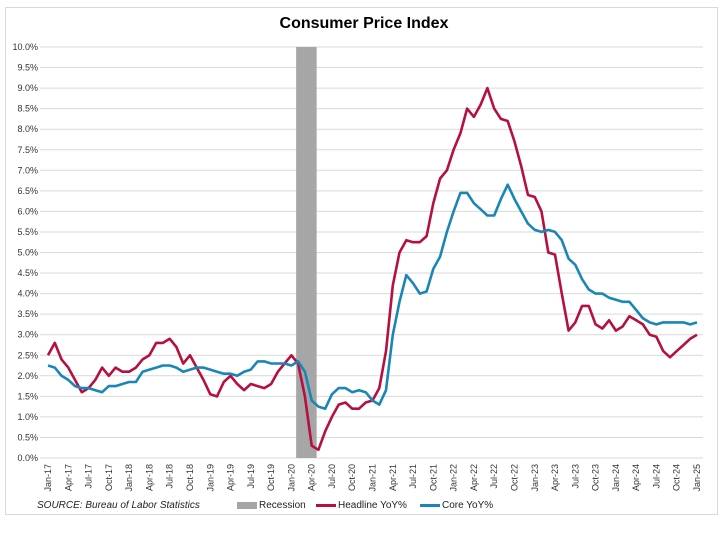 The image size is (728, 535). I want to click on x-tick-label: Jul-22, so click(494, 476).